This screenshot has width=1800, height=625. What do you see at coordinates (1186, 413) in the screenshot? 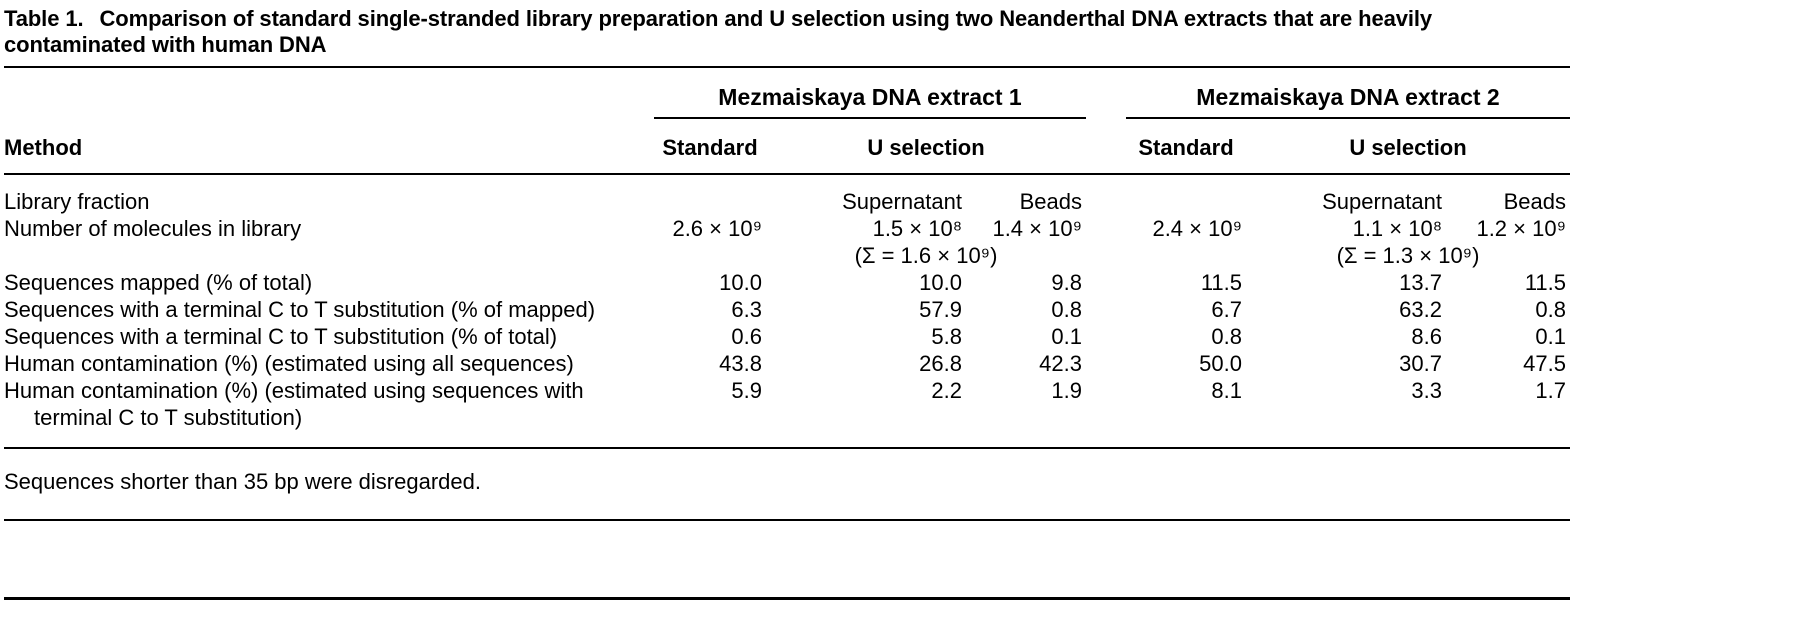
I see `table-cell: 8.1` at bounding box center [1186, 413].